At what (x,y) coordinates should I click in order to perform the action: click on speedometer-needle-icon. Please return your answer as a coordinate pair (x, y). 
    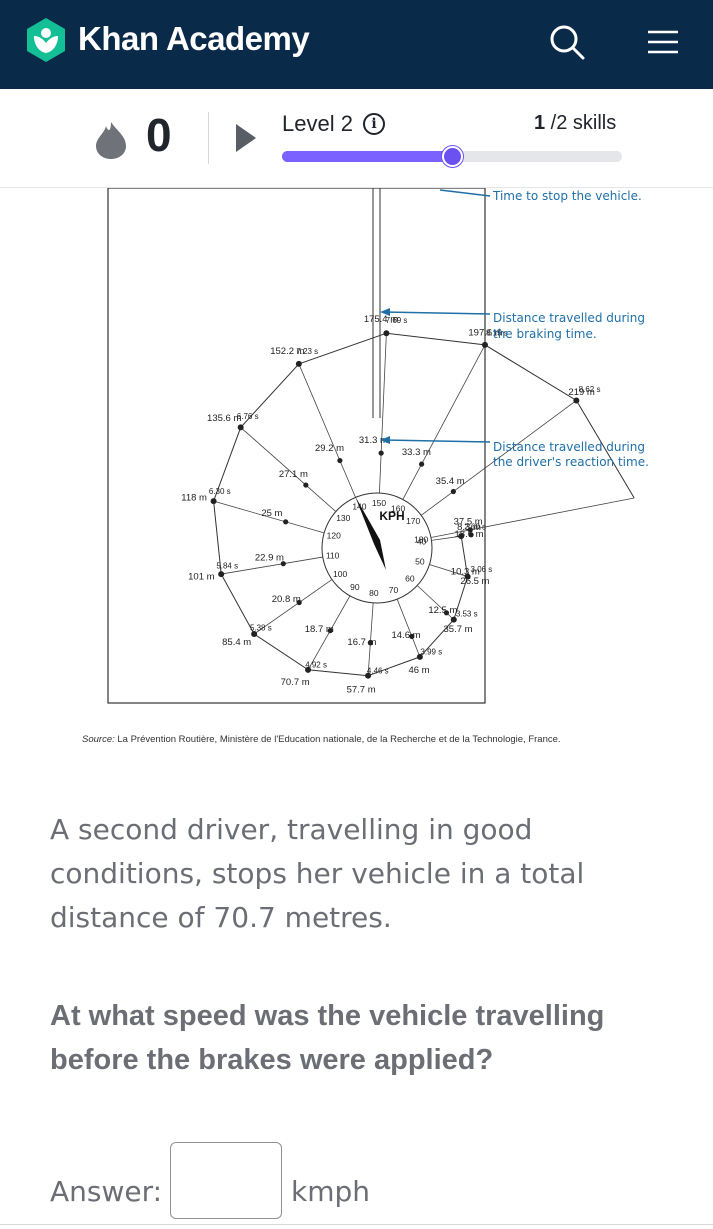
    Looking at the image, I should click on (370, 533).